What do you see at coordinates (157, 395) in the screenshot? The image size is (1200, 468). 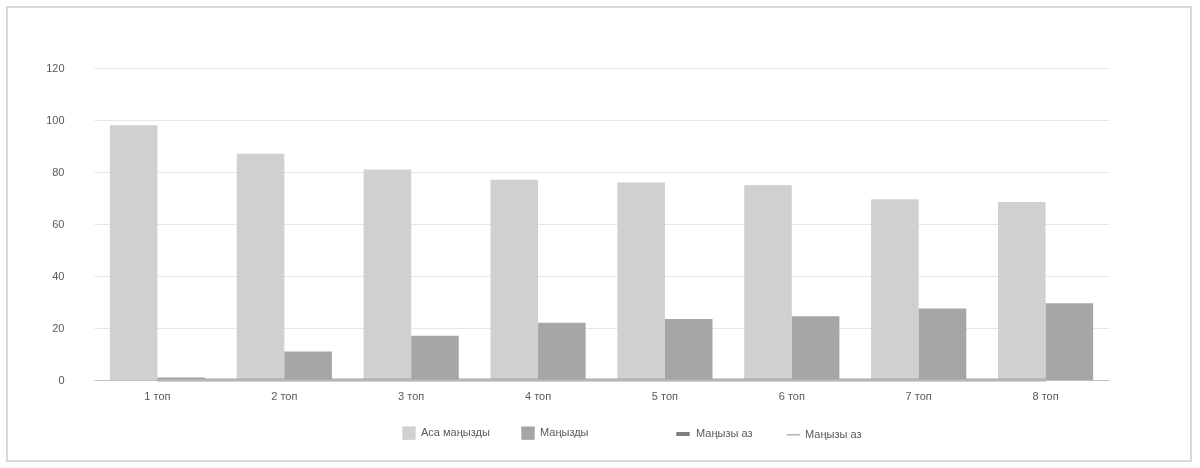 I see `x-tick-label: 1 топ` at bounding box center [157, 395].